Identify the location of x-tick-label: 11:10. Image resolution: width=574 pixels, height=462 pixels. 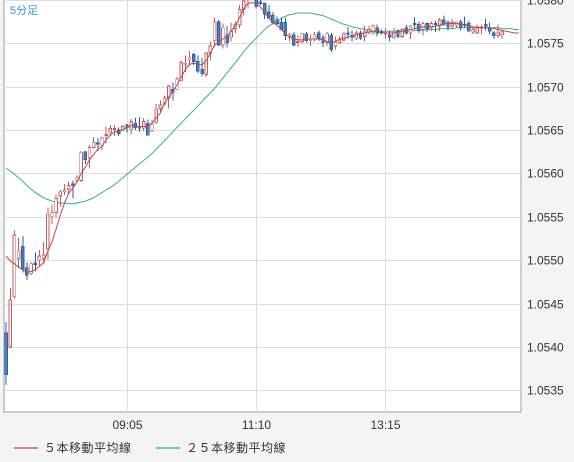
(256, 425).